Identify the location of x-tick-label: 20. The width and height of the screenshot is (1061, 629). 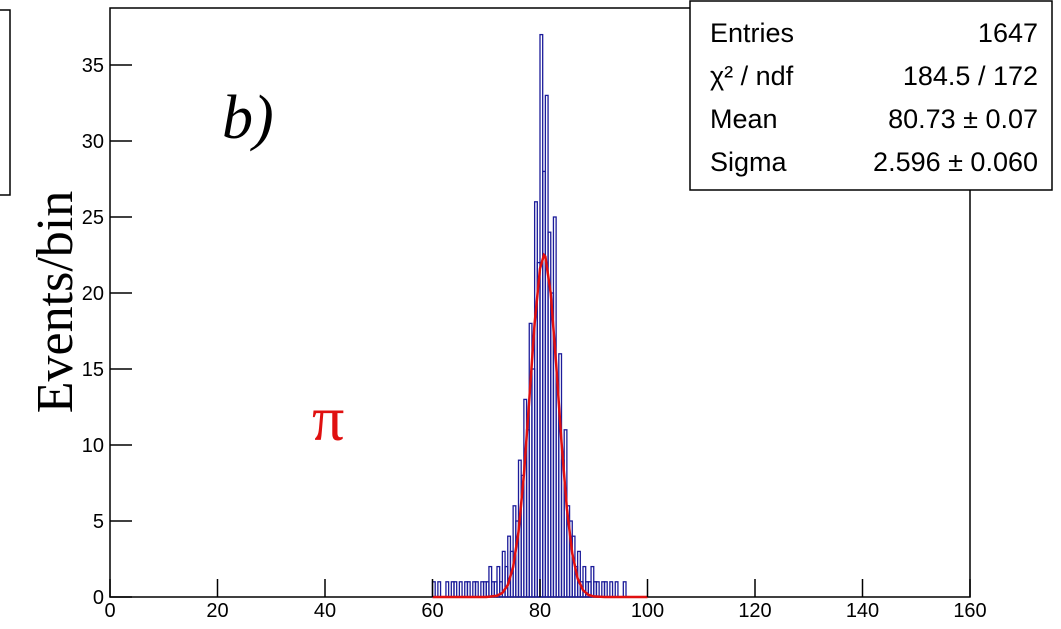
(217, 611).